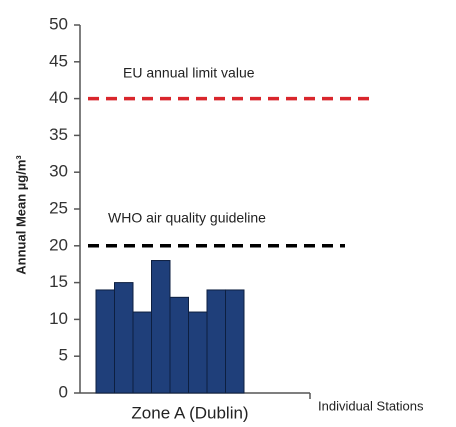 The image size is (456, 427). What do you see at coordinates (58, 97) in the screenshot?
I see `y-tick-label: 40` at bounding box center [58, 97].